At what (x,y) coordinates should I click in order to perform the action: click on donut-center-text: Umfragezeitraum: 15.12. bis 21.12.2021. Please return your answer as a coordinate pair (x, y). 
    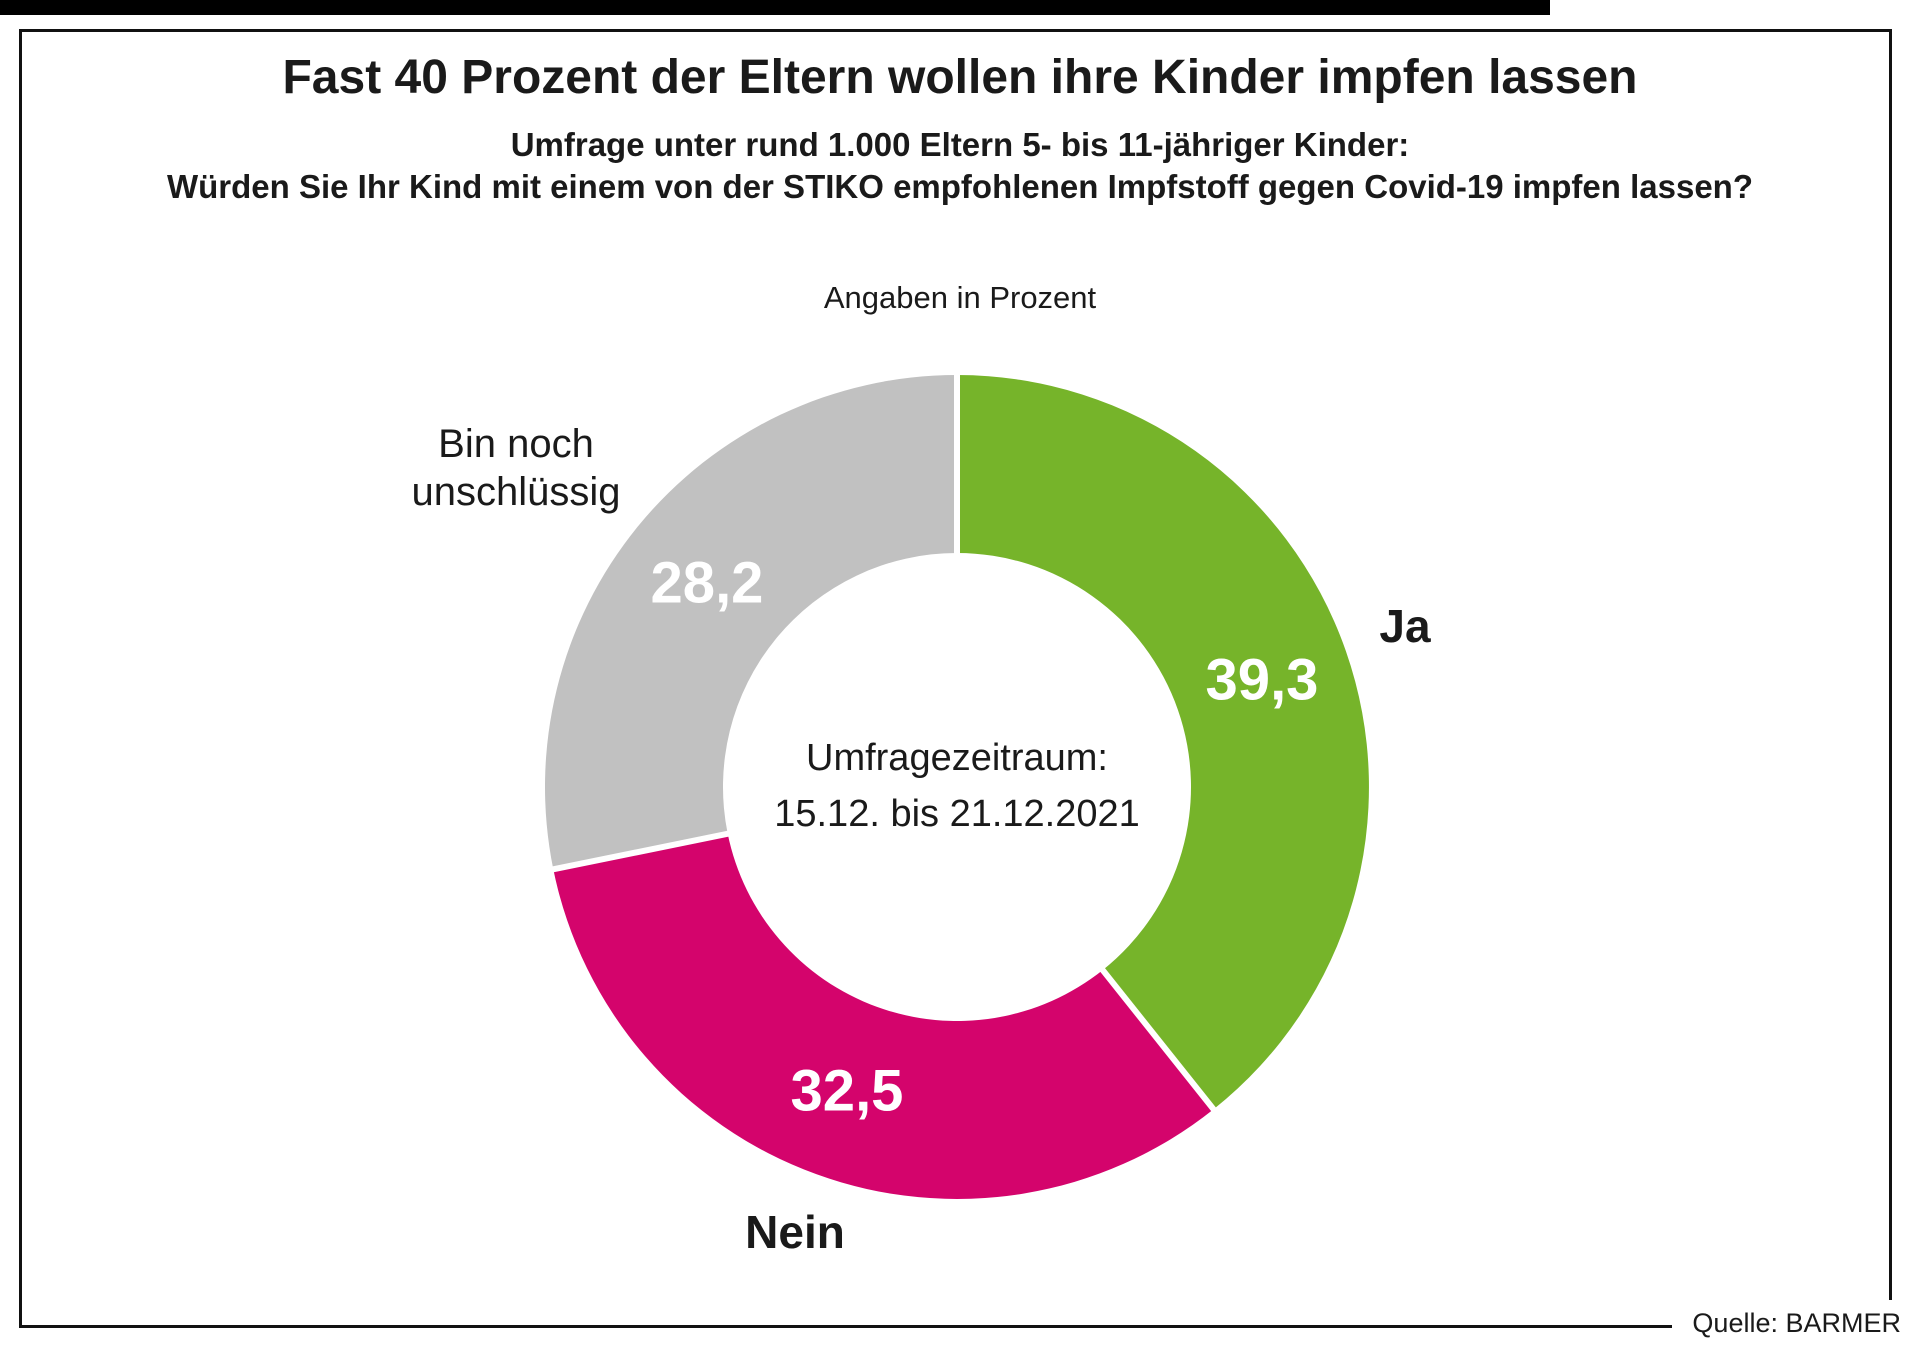
    Looking at the image, I should click on (957, 786).